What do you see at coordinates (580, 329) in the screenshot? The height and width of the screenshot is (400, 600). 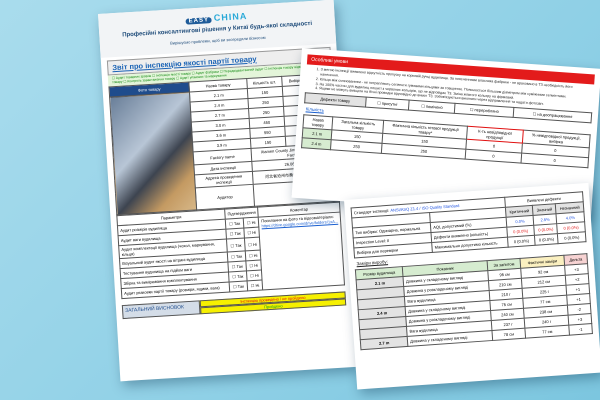 I see `cell: -1` at bounding box center [580, 329].